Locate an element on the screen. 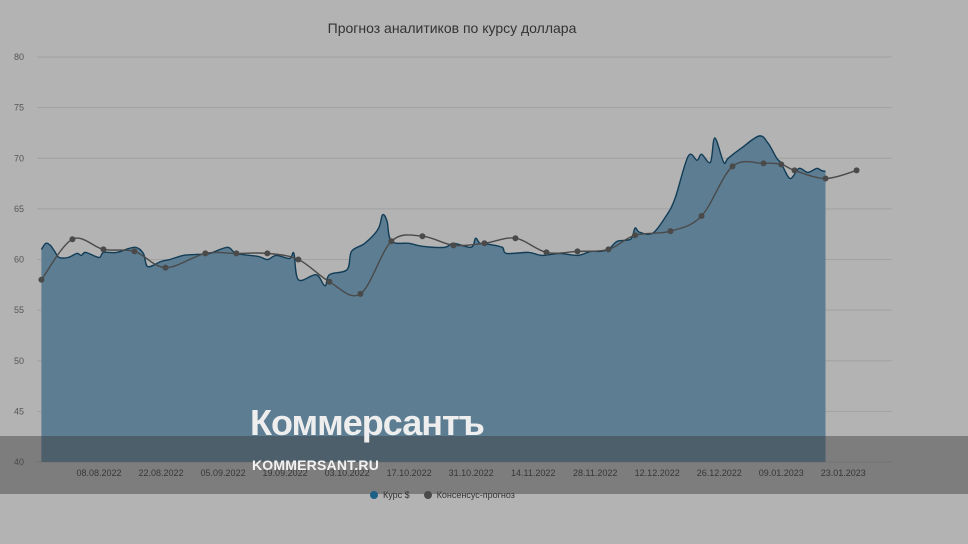  legend-label: Консенсус-прогноз is located at coordinates (475, 495).